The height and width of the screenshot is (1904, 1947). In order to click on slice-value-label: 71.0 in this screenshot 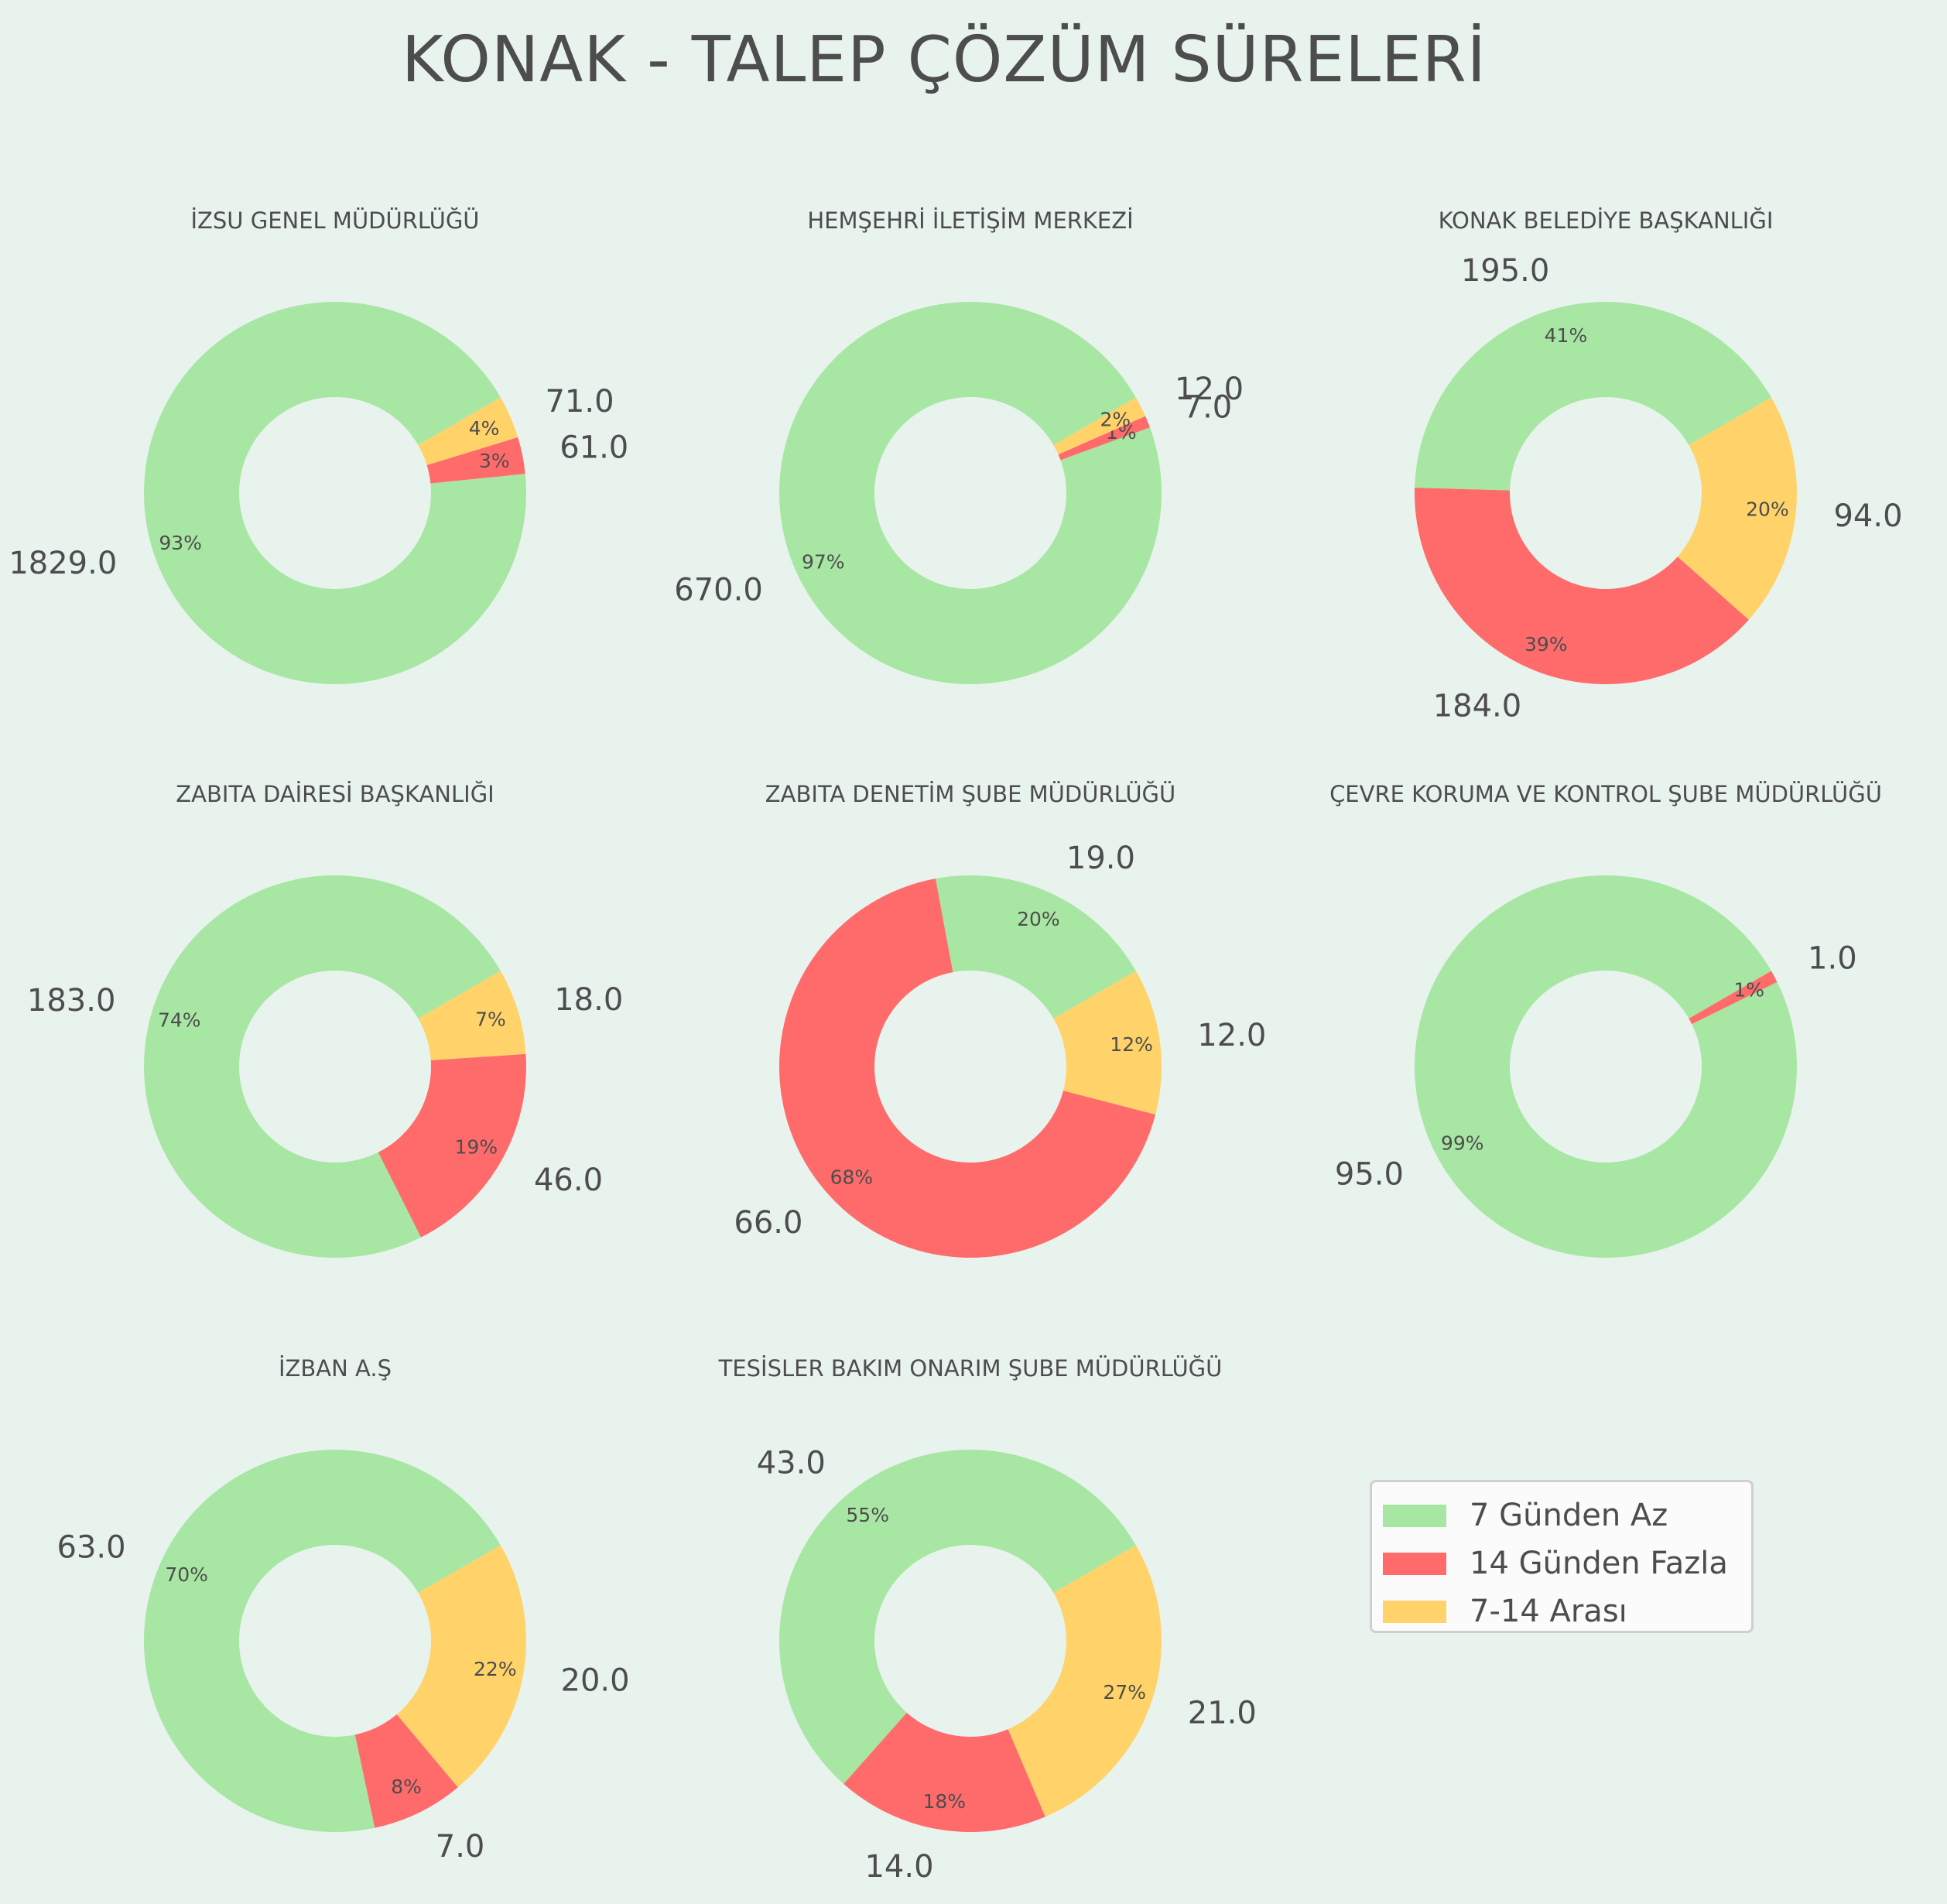, I will do `click(579, 401)`.